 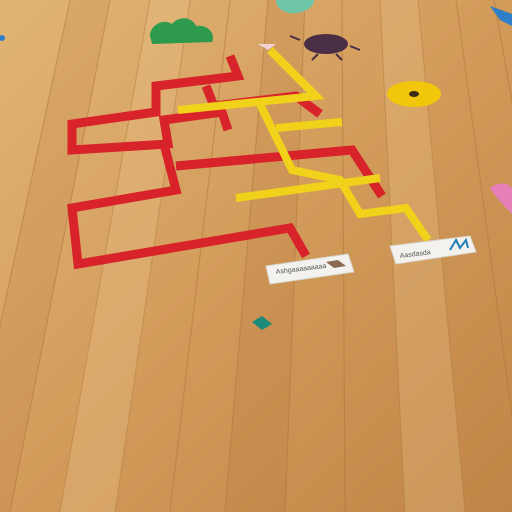 I want to click on yellow-sun-decal, so click(x=414, y=94).